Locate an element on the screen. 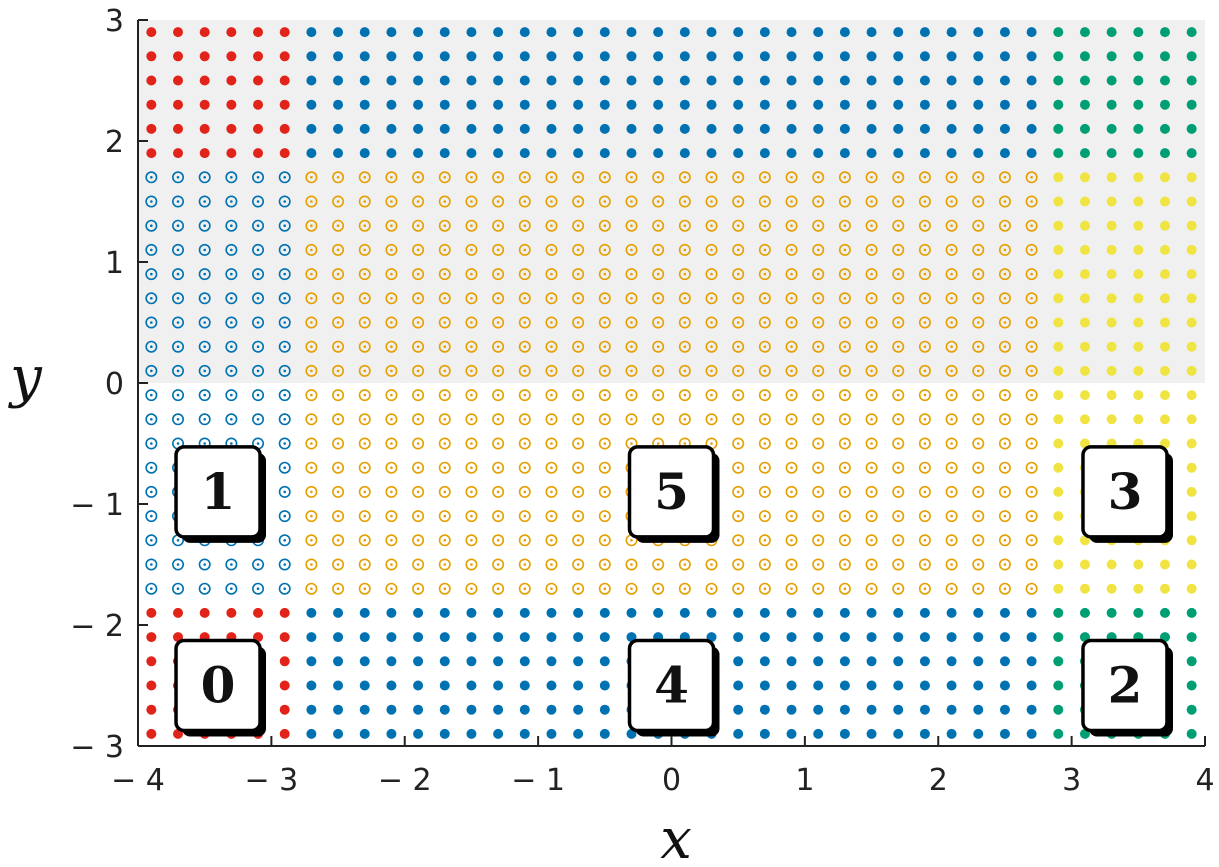  x-tick-label: 3 is located at coordinates (1071, 780).